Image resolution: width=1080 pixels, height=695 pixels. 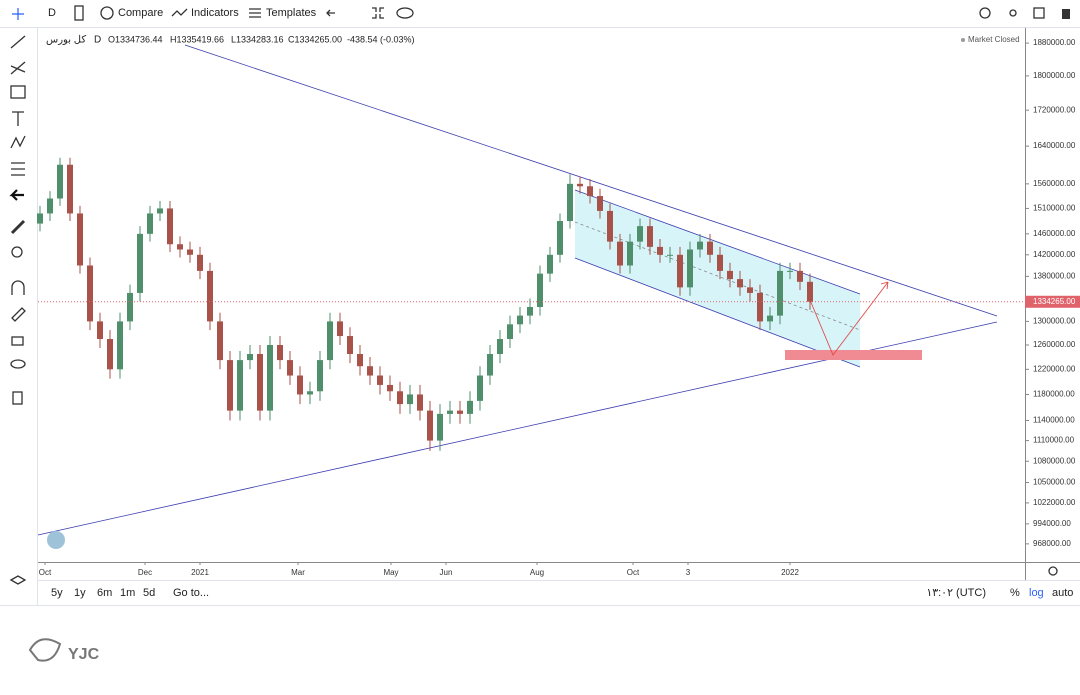 What do you see at coordinates (1066, 14) in the screenshot?
I see `delete-icon` at bounding box center [1066, 14].